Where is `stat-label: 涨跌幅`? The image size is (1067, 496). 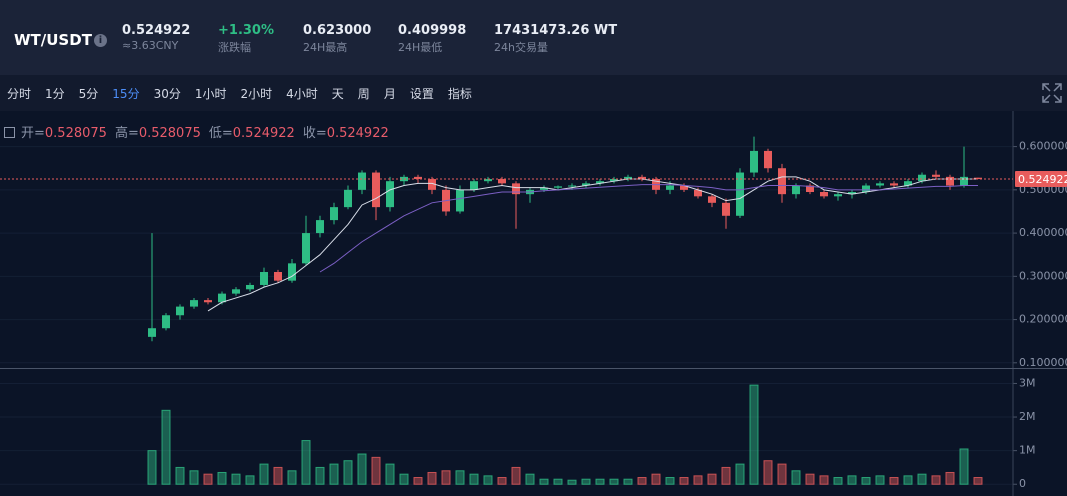
stat-label: 涨跌幅 is located at coordinates (234, 47).